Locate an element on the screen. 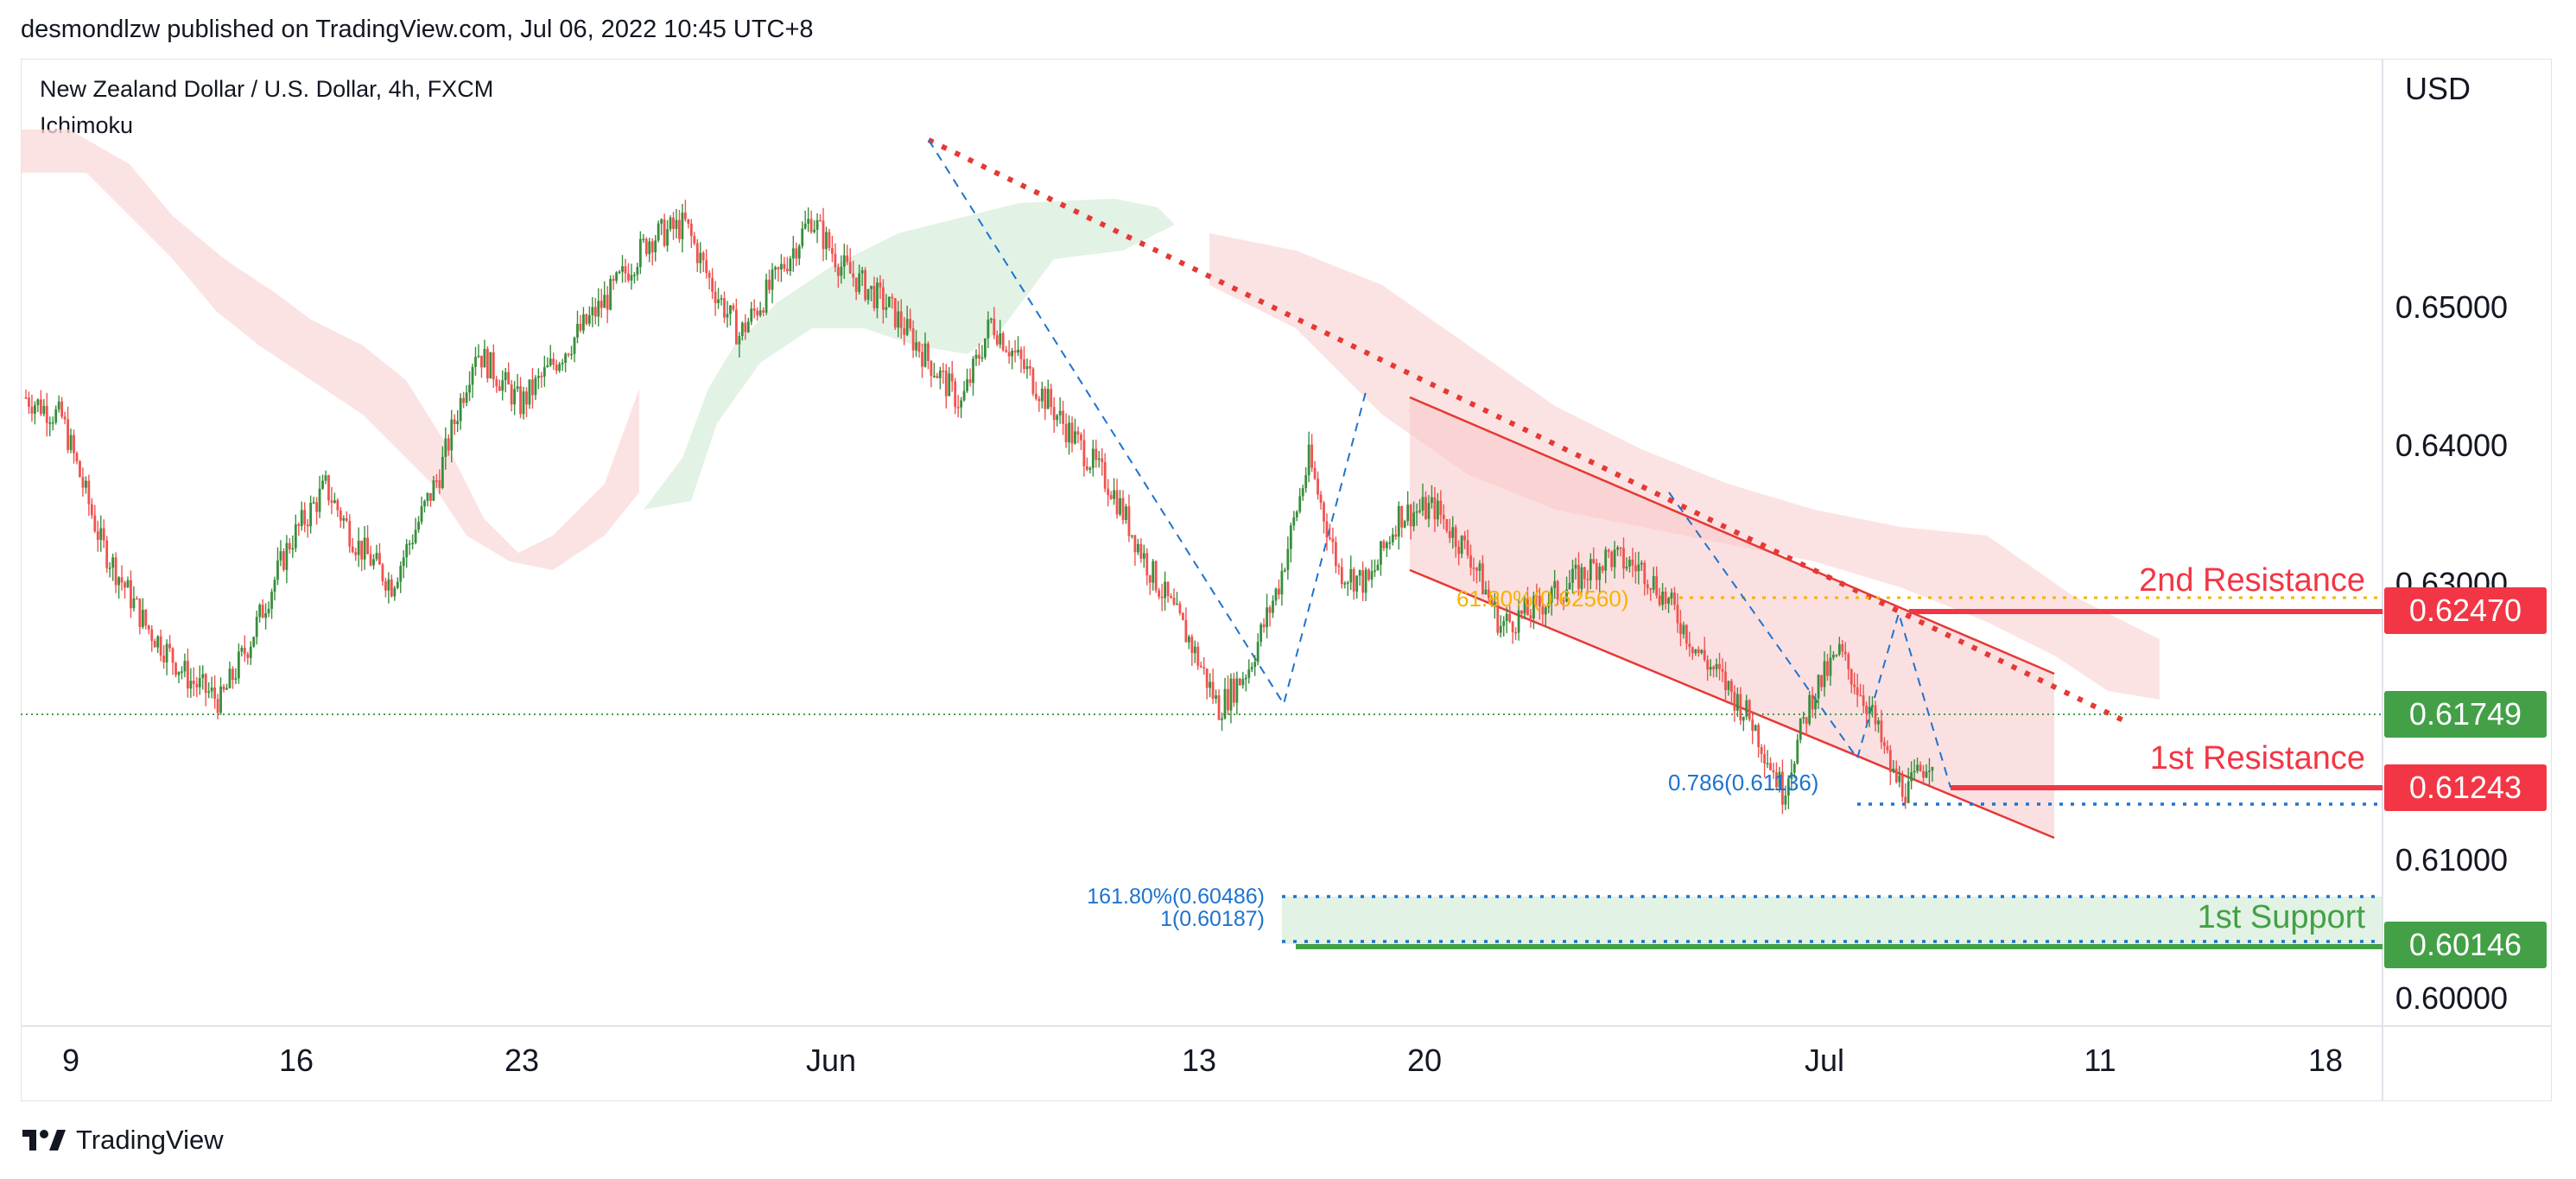 This screenshot has width=2576, height=1179. x-tick-label: Jul is located at coordinates (1824, 1060).